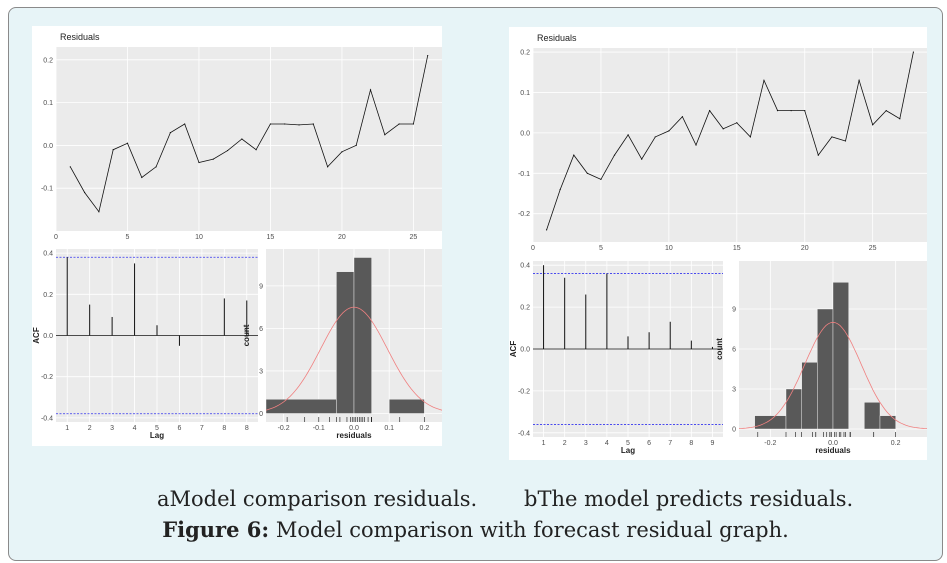 The height and width of the screenshot is (563, 947). I want to click on x-tick-label: 7, so click(202, 428).